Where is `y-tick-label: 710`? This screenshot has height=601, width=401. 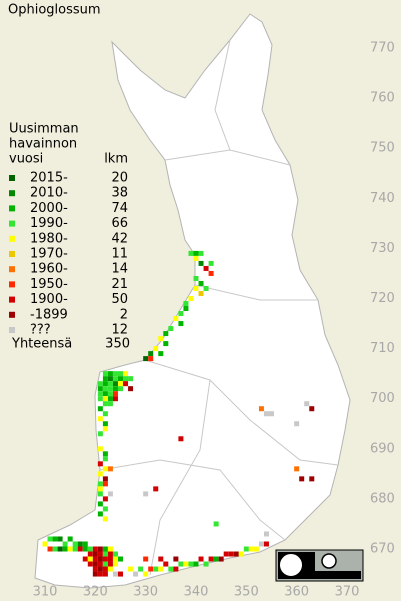 y-tick-label: 710 is located at coordinates (382, 348).